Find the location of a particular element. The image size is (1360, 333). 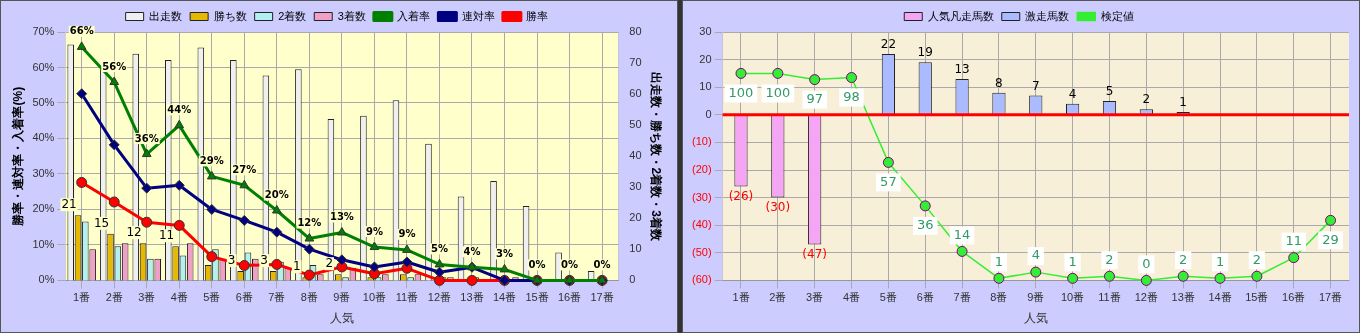

y-tick-label: (50) is located at coordinates (702, 251).